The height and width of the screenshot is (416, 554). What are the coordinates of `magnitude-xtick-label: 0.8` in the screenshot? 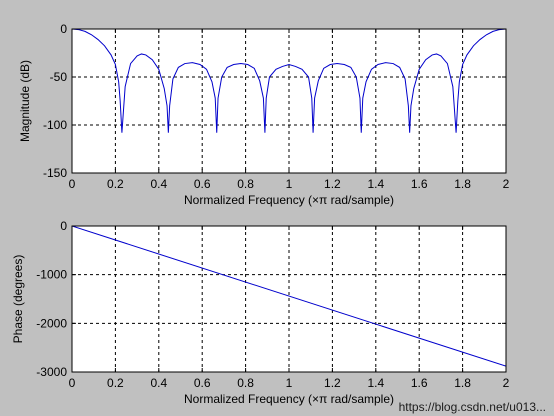 It's located at (245, 184).